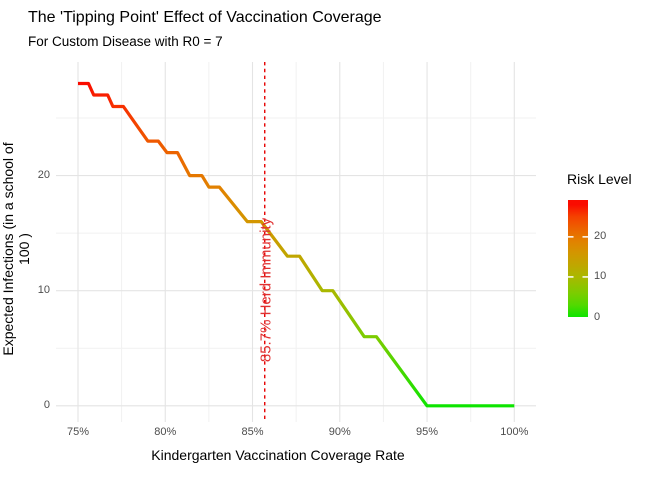 Image resolution: width=672 pixels, height=480 pixels. Describe the element at coordinates (266, 289) in the screenshot. I see `herd-immunity-label: 85.7% Herd Immunity` at that location.